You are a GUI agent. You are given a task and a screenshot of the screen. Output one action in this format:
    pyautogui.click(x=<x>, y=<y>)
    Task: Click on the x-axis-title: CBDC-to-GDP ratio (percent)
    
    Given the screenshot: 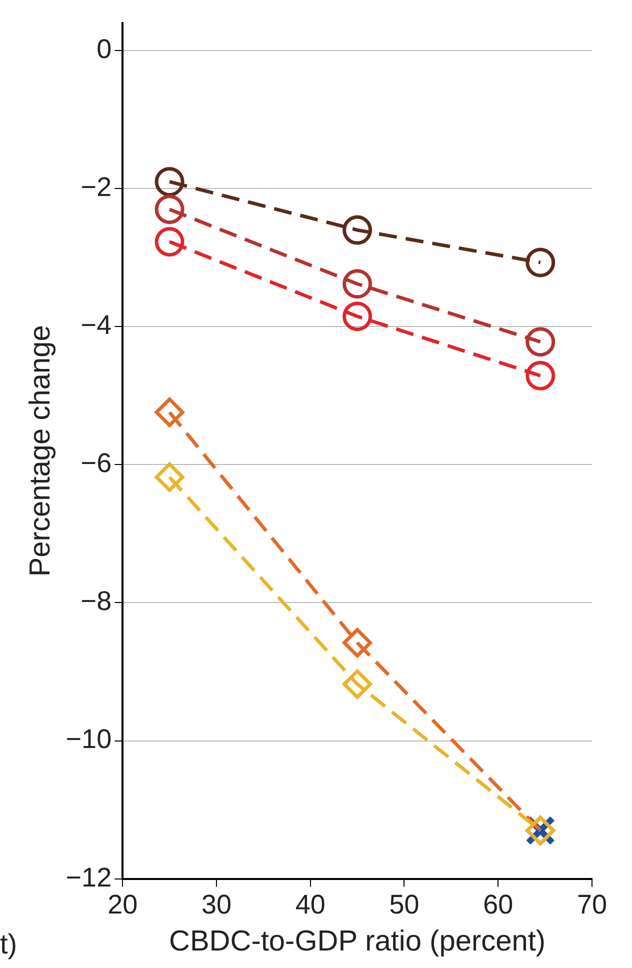 What is the action you would take?
    pyautogui.click(x=357, y=942)
    